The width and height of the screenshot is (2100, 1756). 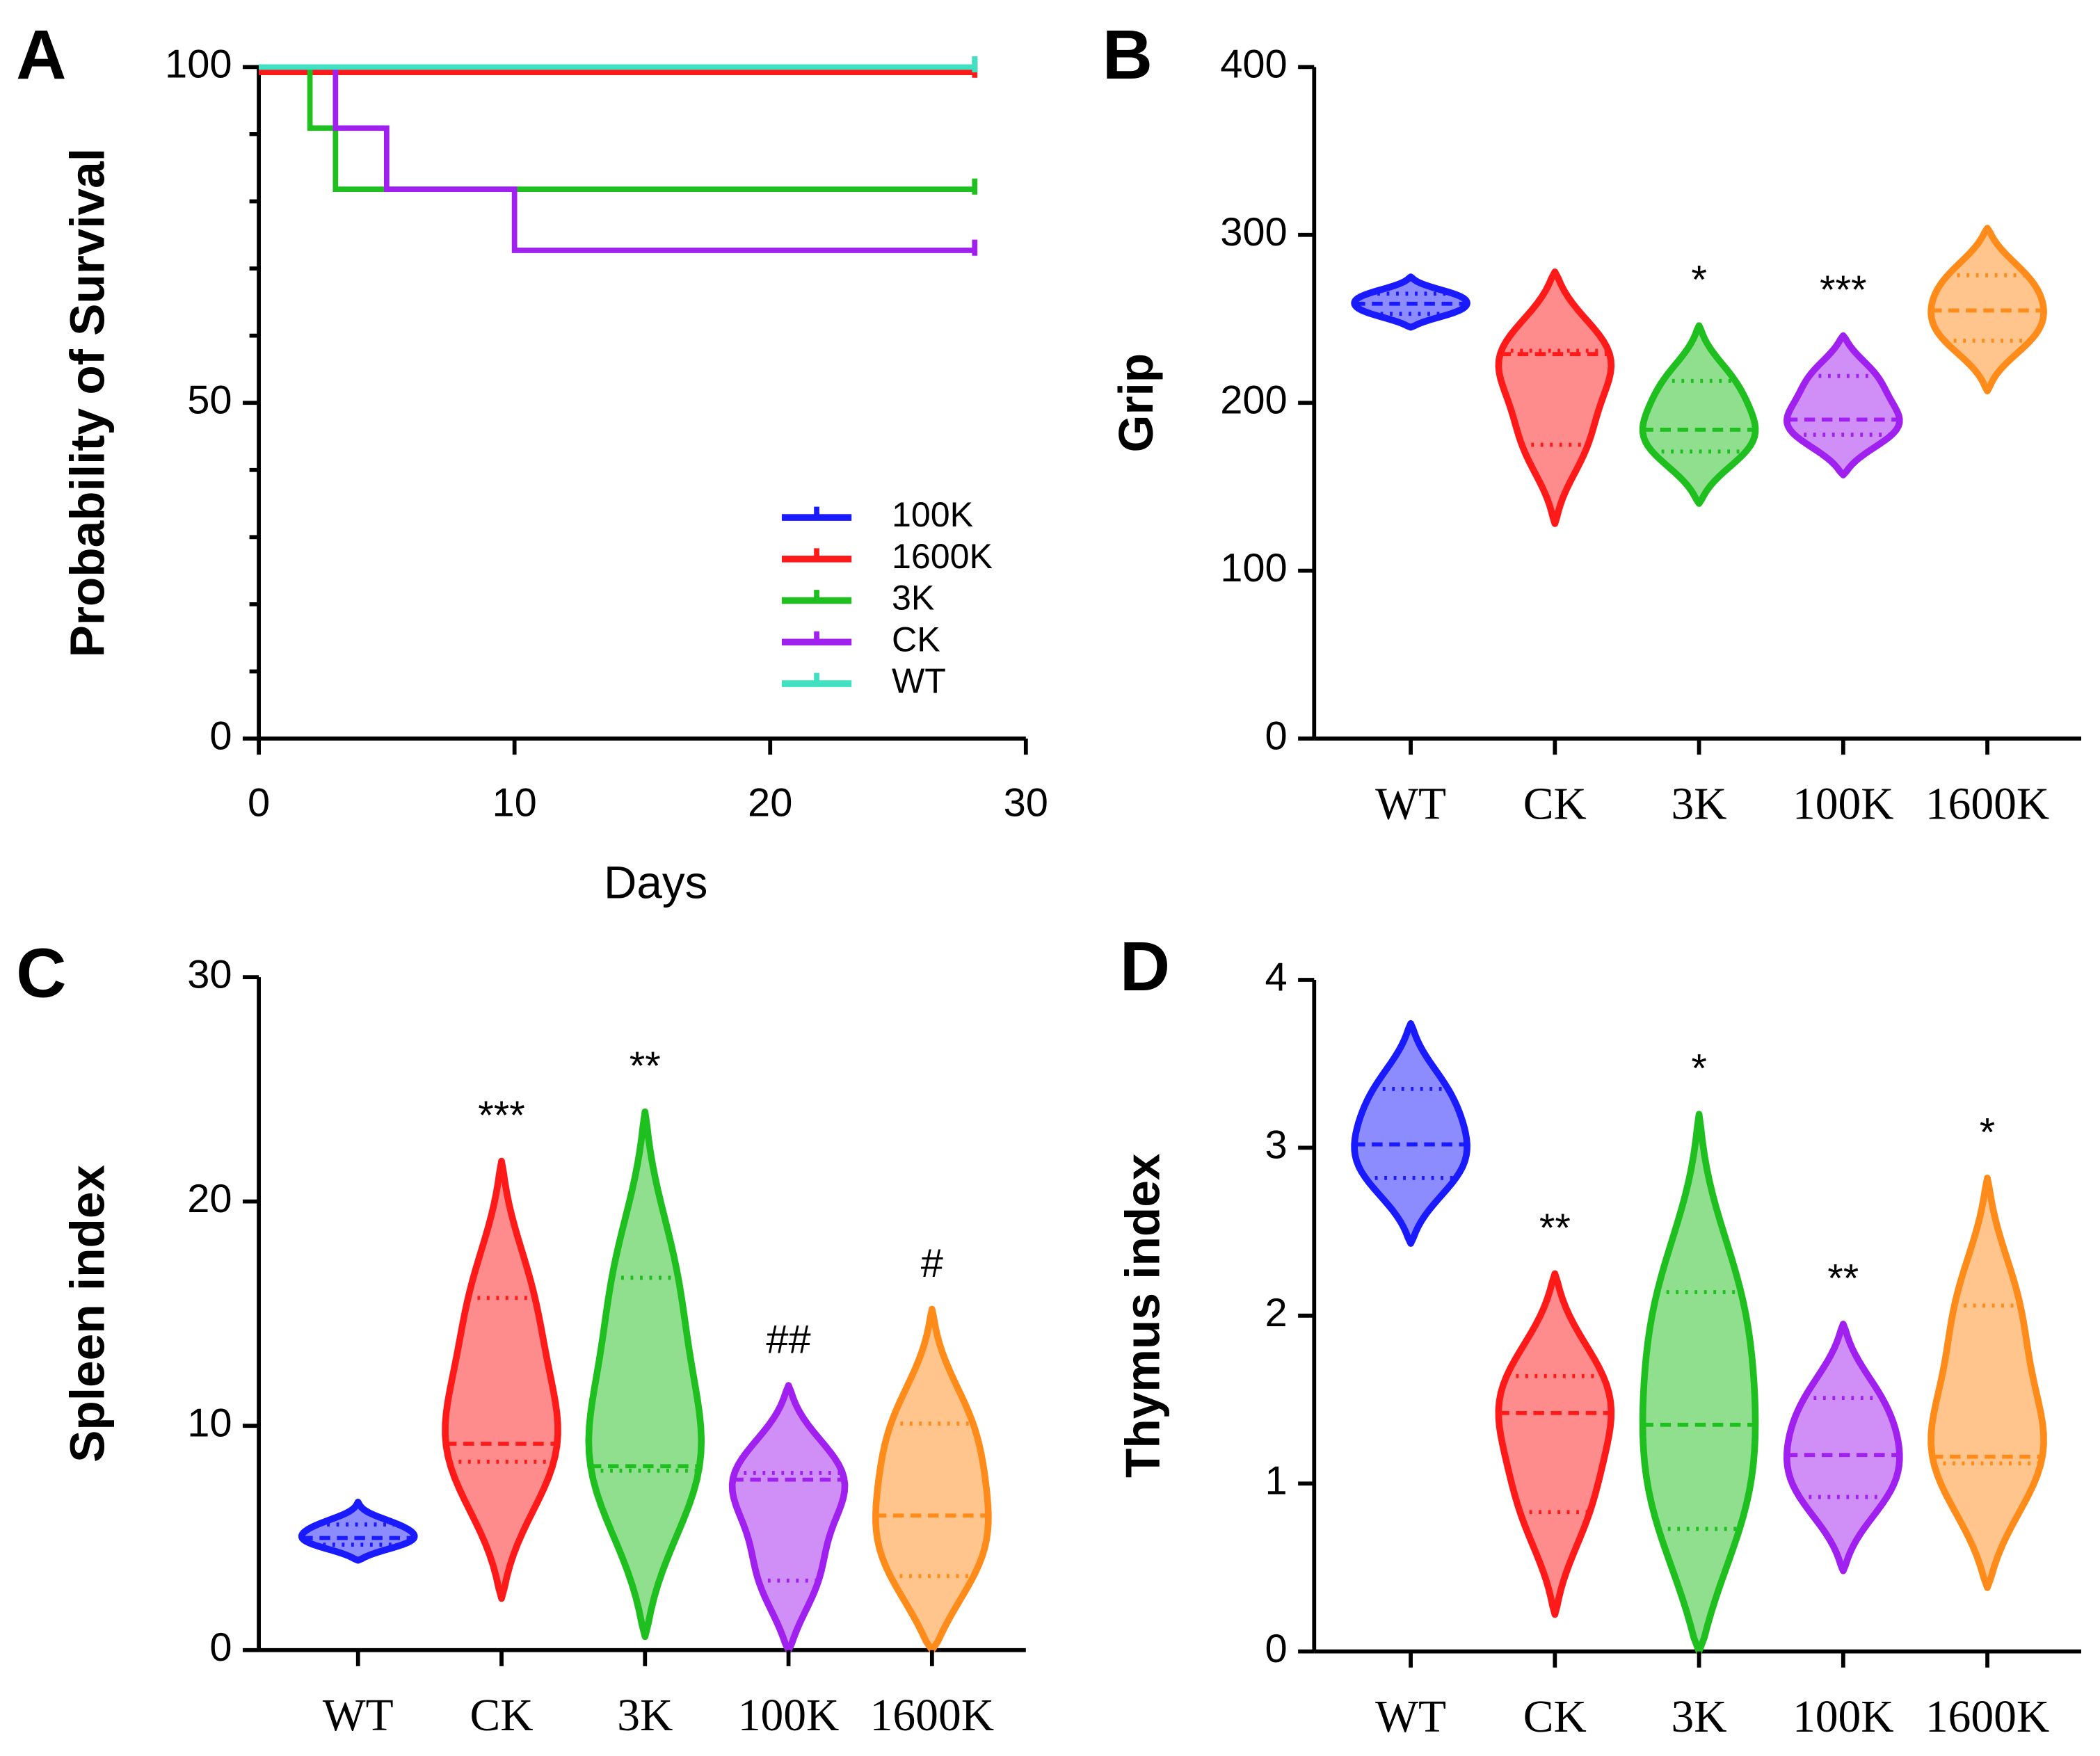 What do you see at coordinates (209, 1199) in the screenshot?
I see `y-tick-label: 20` at bounding box center [209, 1199].